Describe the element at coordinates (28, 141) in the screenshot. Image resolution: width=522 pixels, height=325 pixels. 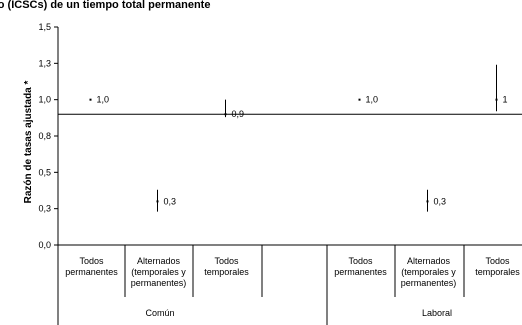
I see `y-axis-label: Razón de tasas ajustada *` at that location.